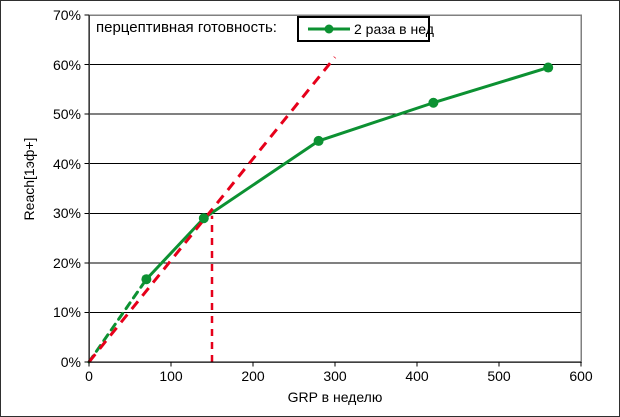 This screenshot has height=417, width=620. Describe the element at coordinates (70, 362) in the screenshot. I see `y-tick-label: 0%` at that location.